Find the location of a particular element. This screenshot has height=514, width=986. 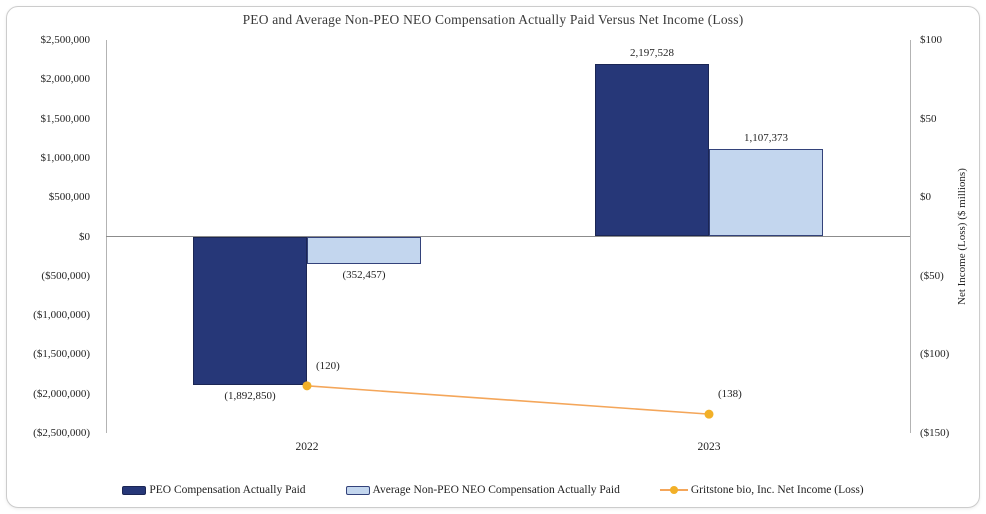

bar-peo-2022 is located at coordinates (250, 311).